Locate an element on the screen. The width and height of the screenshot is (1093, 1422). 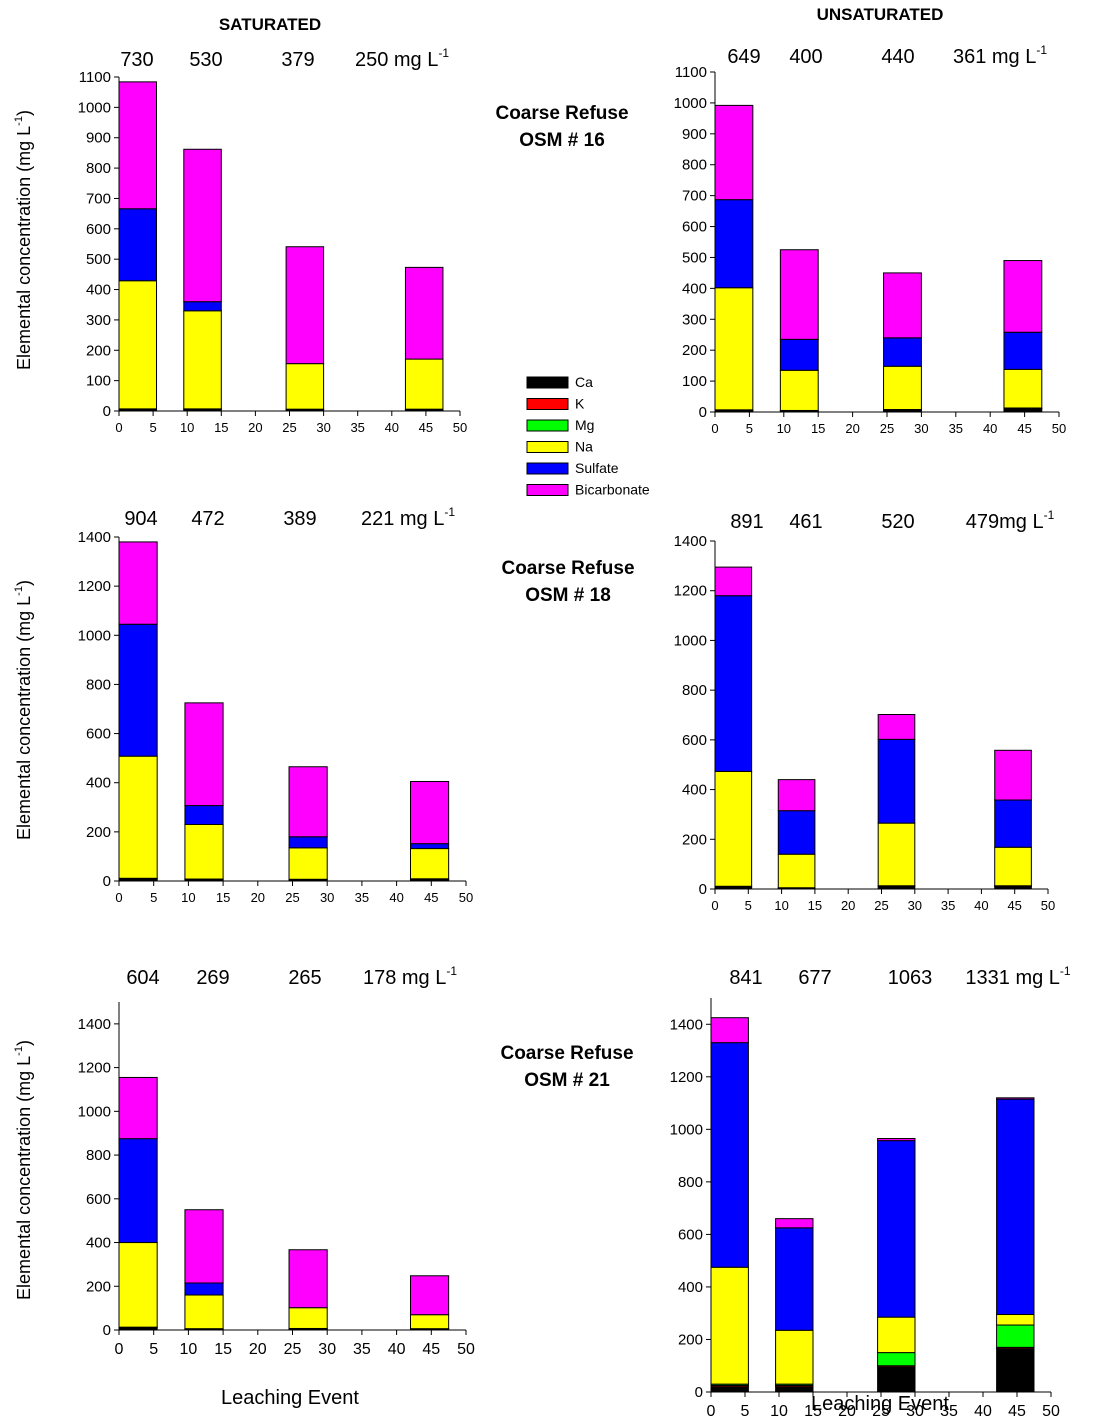
y-tick-label: 900 is located at coordinates (694, 134).